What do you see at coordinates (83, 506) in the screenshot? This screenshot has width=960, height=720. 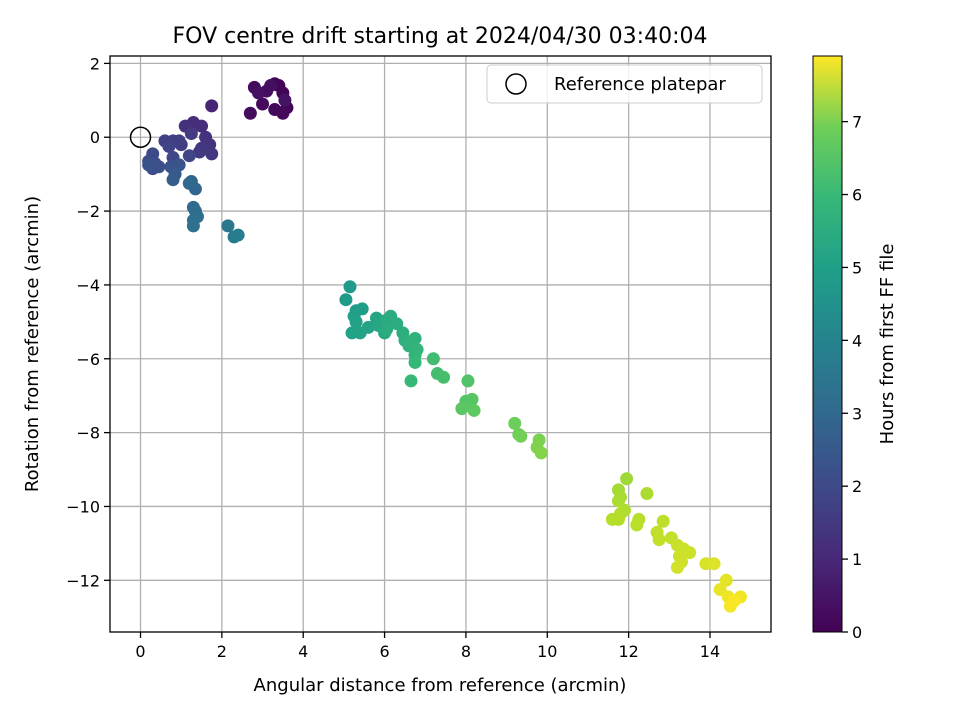 I see `y-tick-label-6: −10` at bounding box center [83, 506].